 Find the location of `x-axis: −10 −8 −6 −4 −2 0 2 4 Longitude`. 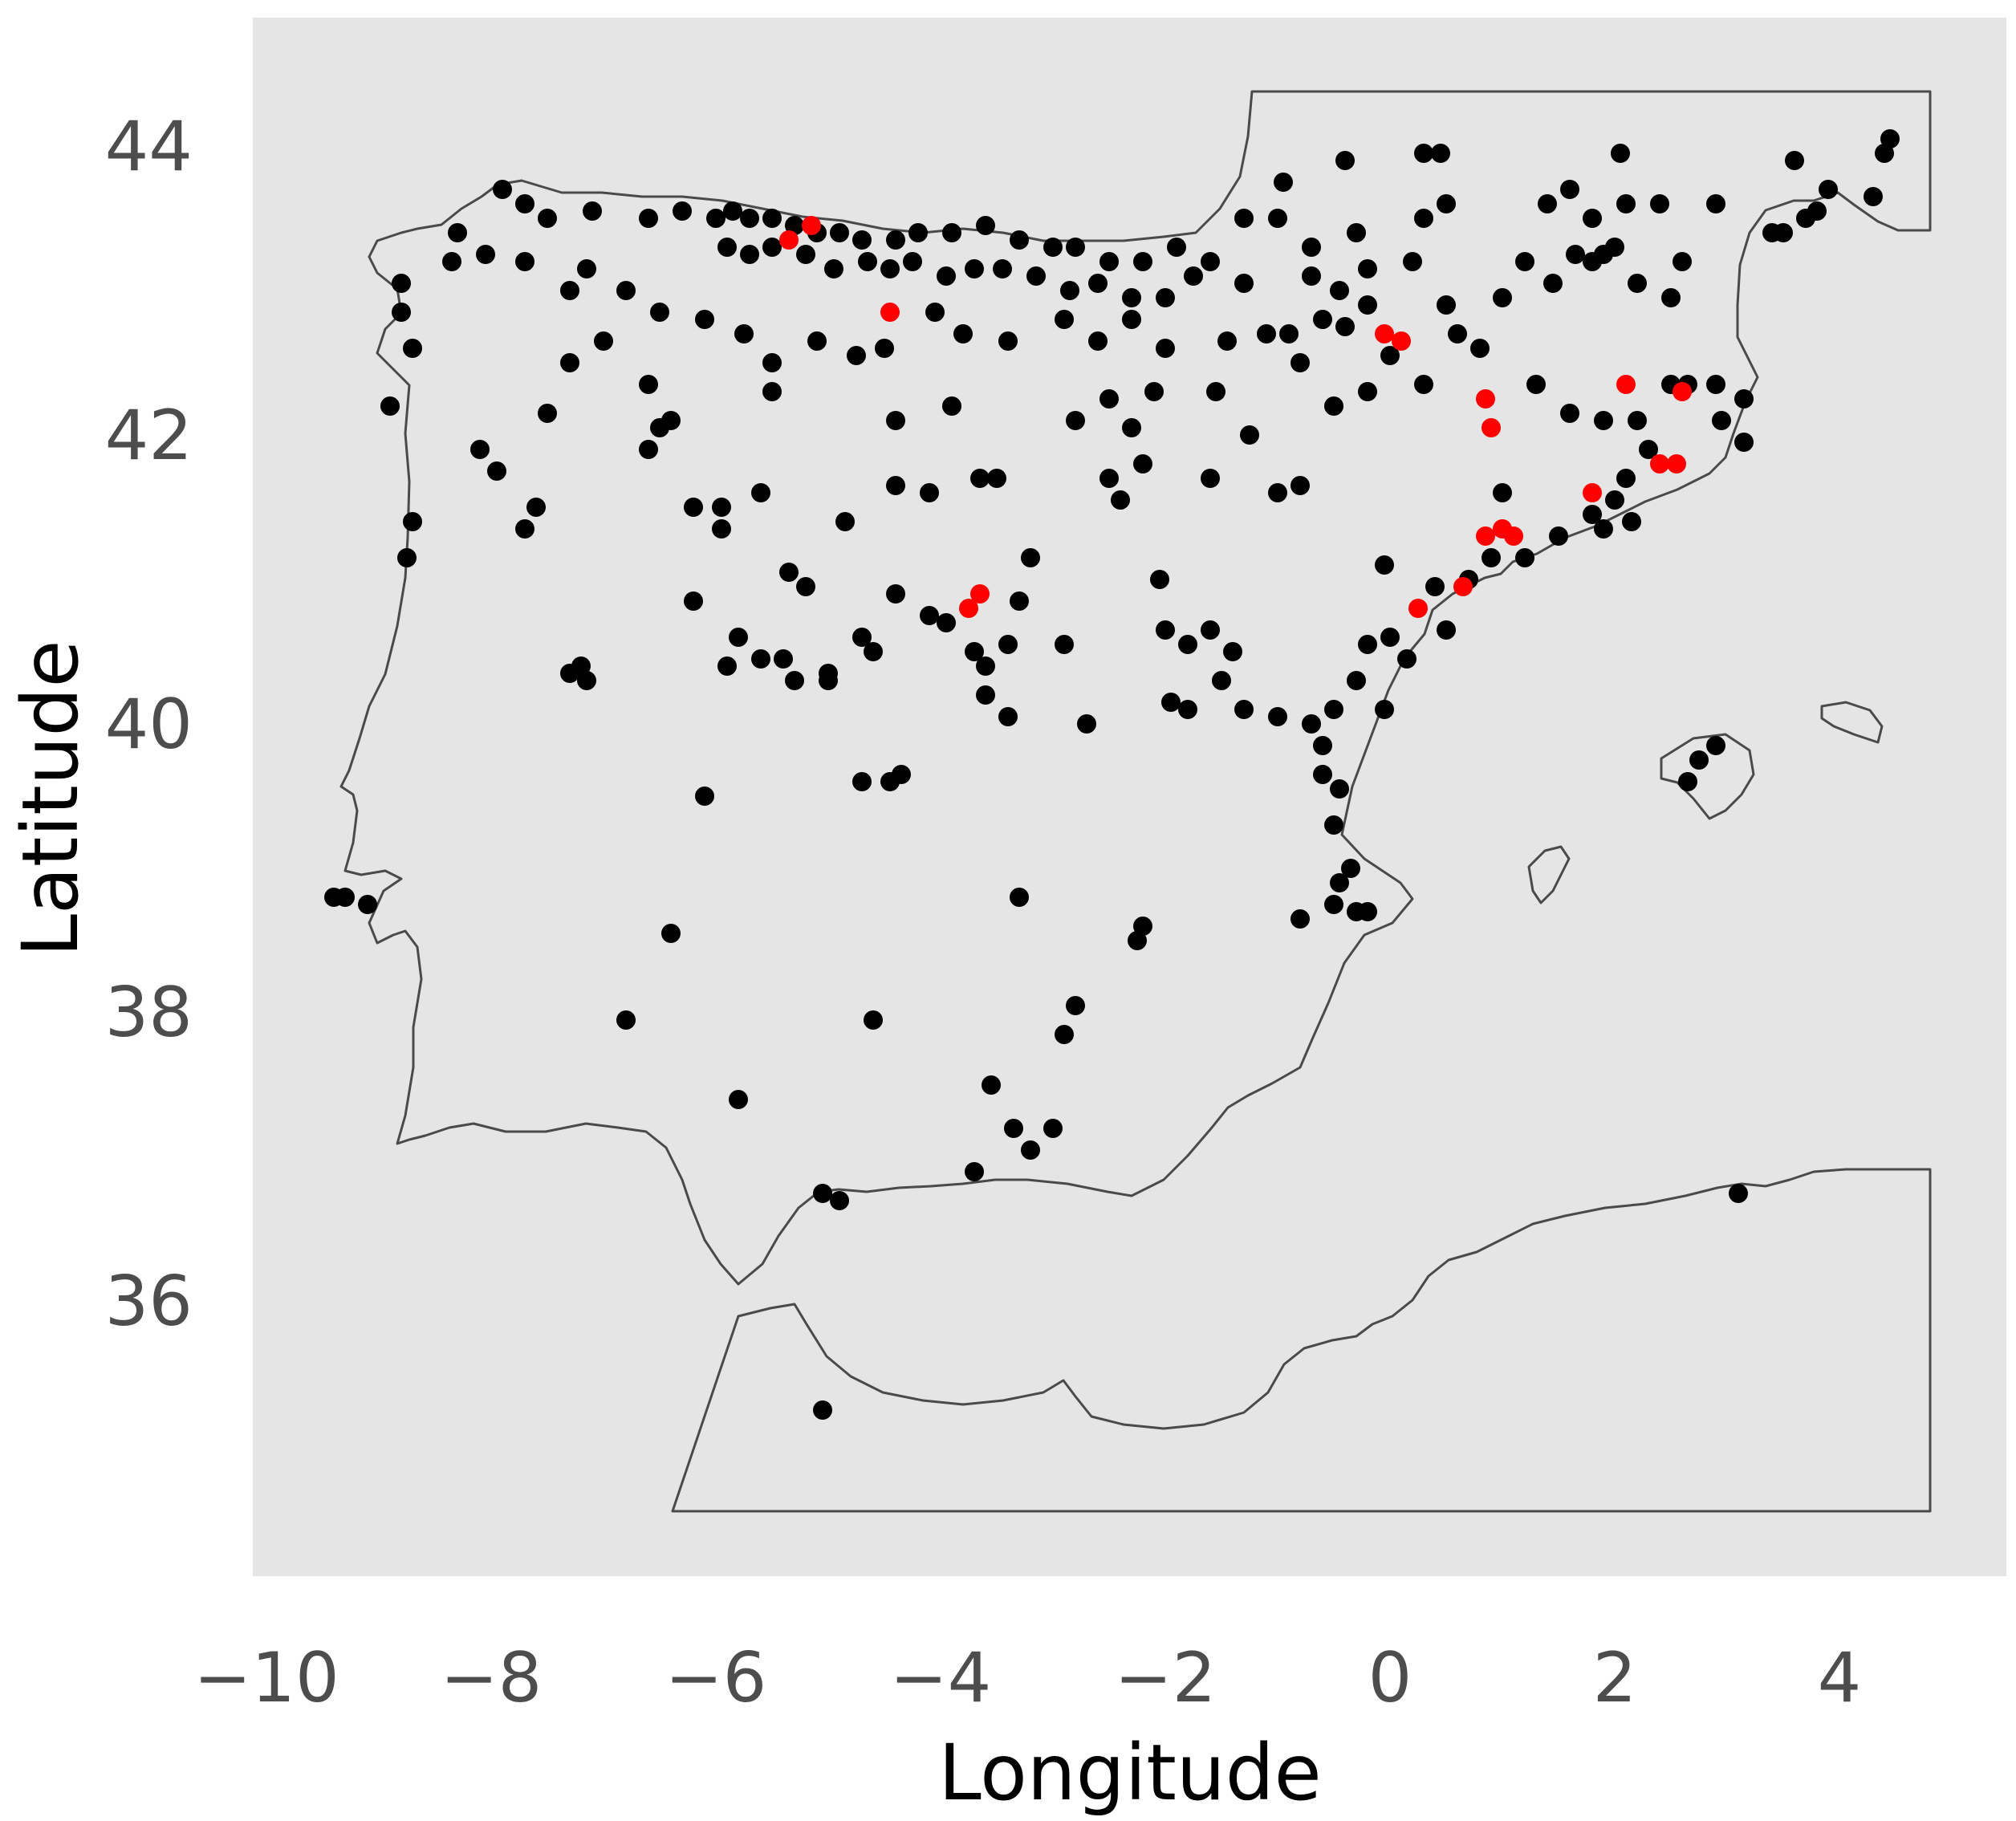

x-axis: −10 −8 −6 −4 −2 0 2 4 Longitude is located at coordinates (1027, 1728).